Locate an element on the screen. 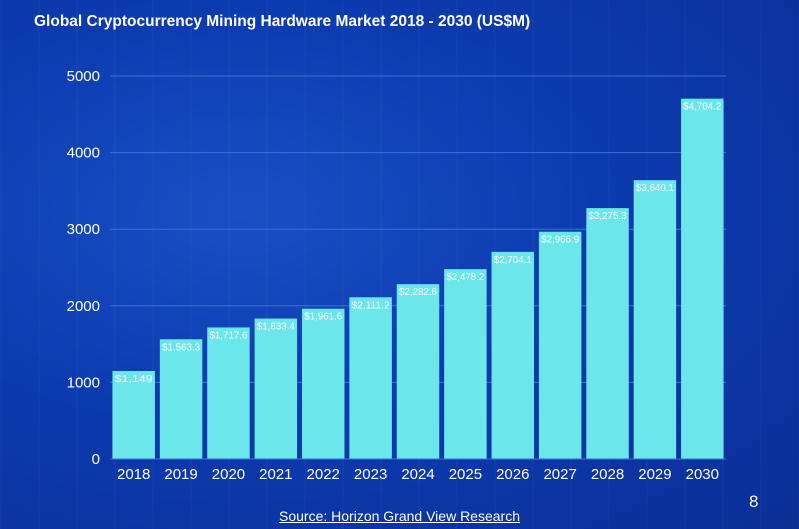 This screenshot has width=799, height=529. bar-2029 is located at coordinates (655, 319).